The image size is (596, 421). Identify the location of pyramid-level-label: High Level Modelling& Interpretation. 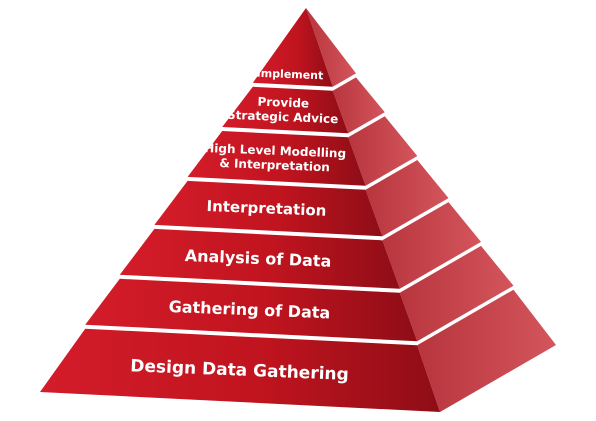
(274, 158).